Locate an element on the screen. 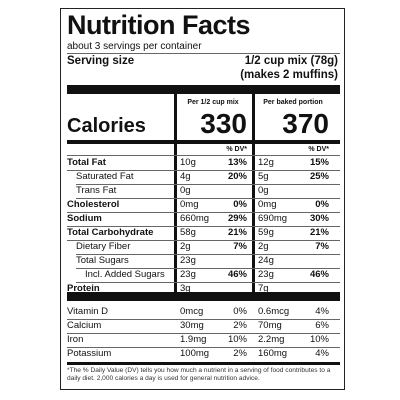 Image resolution: width=400 pixels, height=400 pixels. nutrient-label: Sodium is located at coordinates (84, 218).